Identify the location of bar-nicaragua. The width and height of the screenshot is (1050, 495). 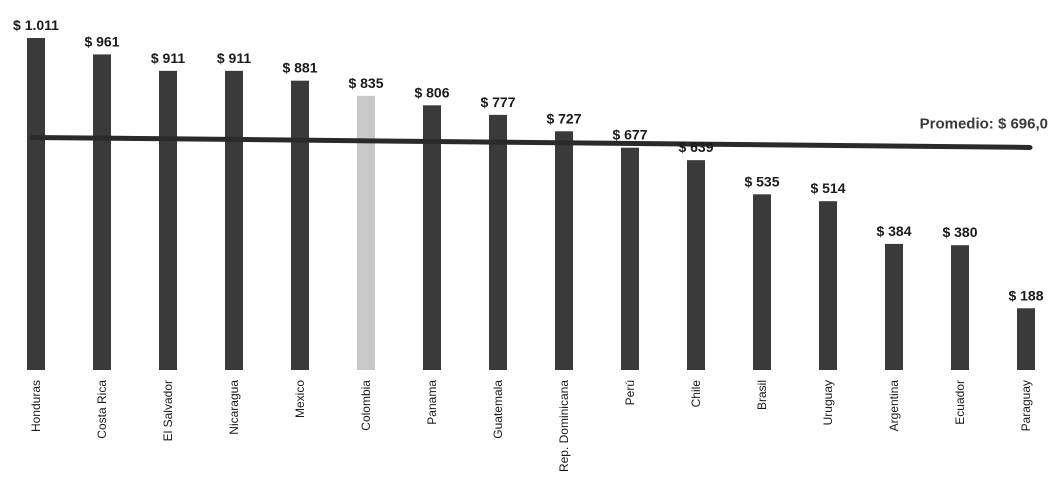
(234, 220).